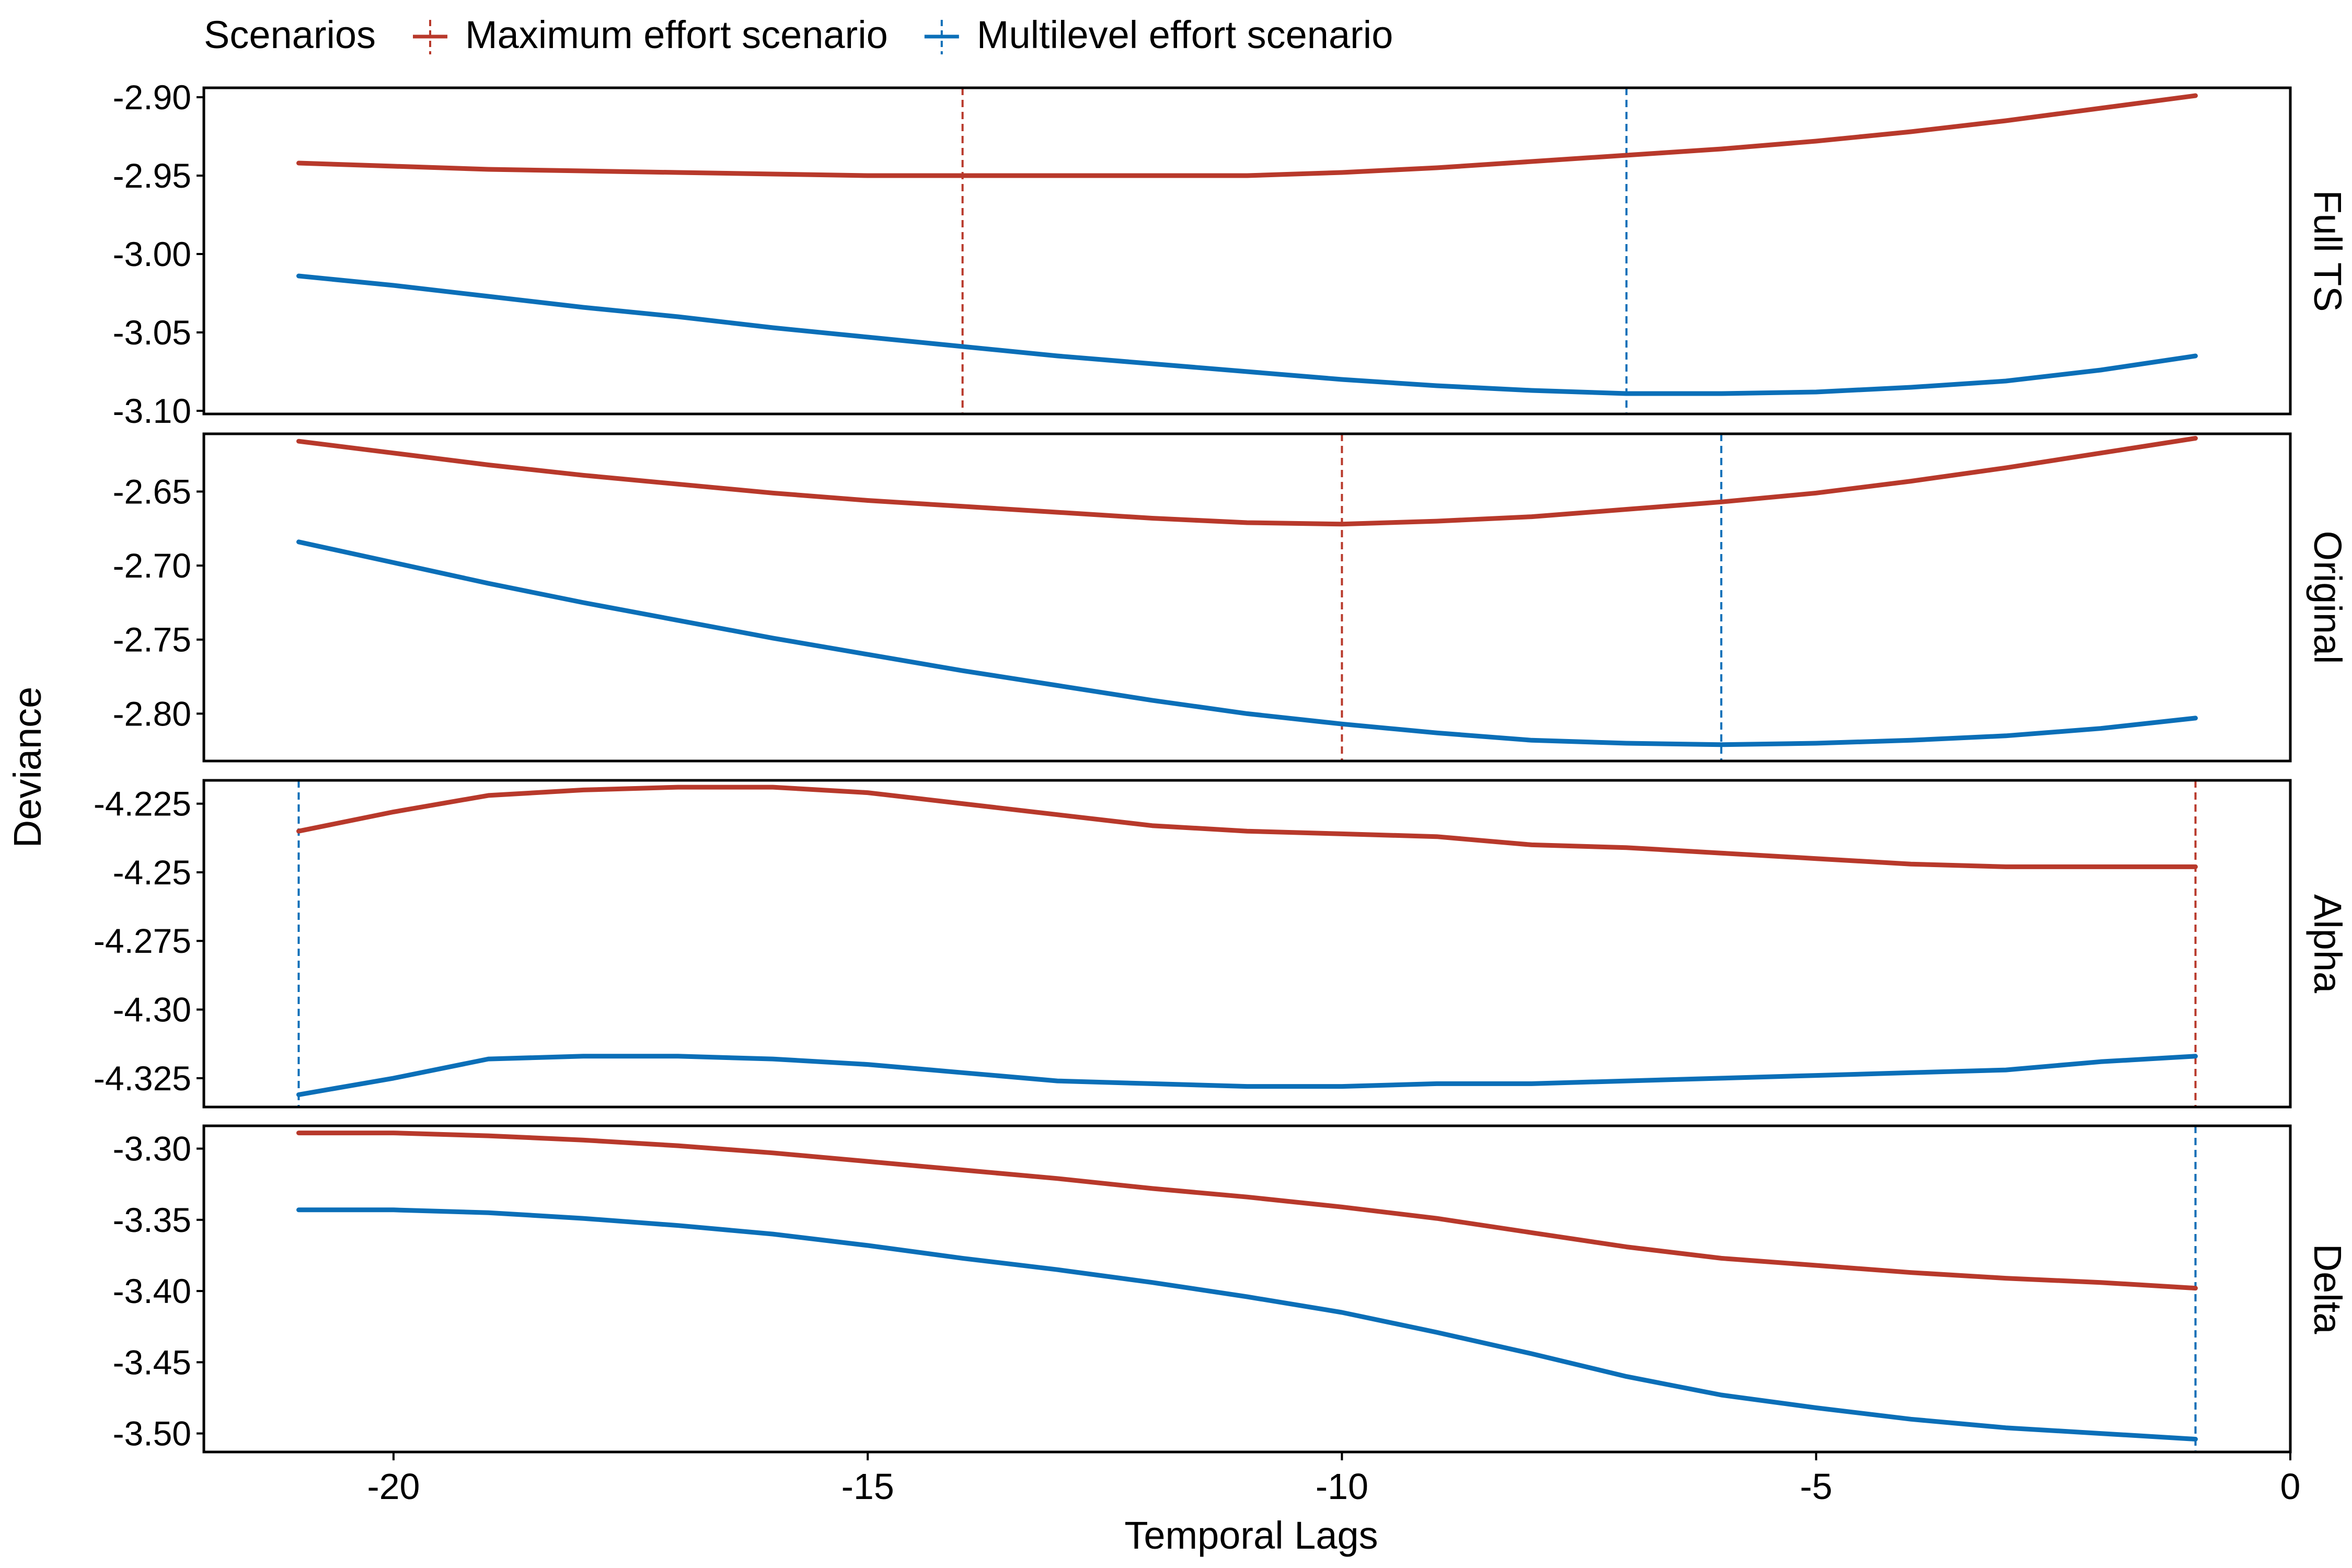 The image size is (2352, 1568). Describe the element at coordinates (142, 1078) in the screenshot. I see `y-tick-label: -4.325` at that location.